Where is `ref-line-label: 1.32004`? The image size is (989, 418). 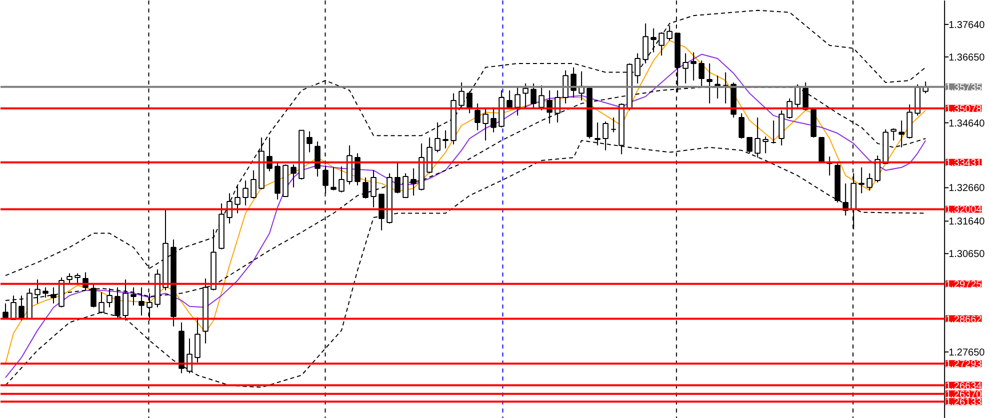
ref-line-label: 1.32004 is located at coordinates (964, 210).